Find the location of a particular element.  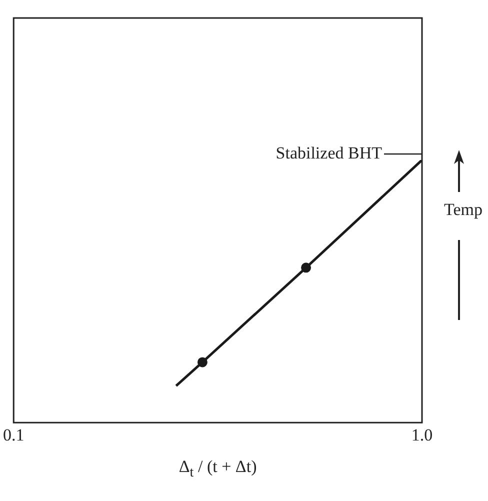

x-tick-label: 0.1 is located at coordinates (13, 434).